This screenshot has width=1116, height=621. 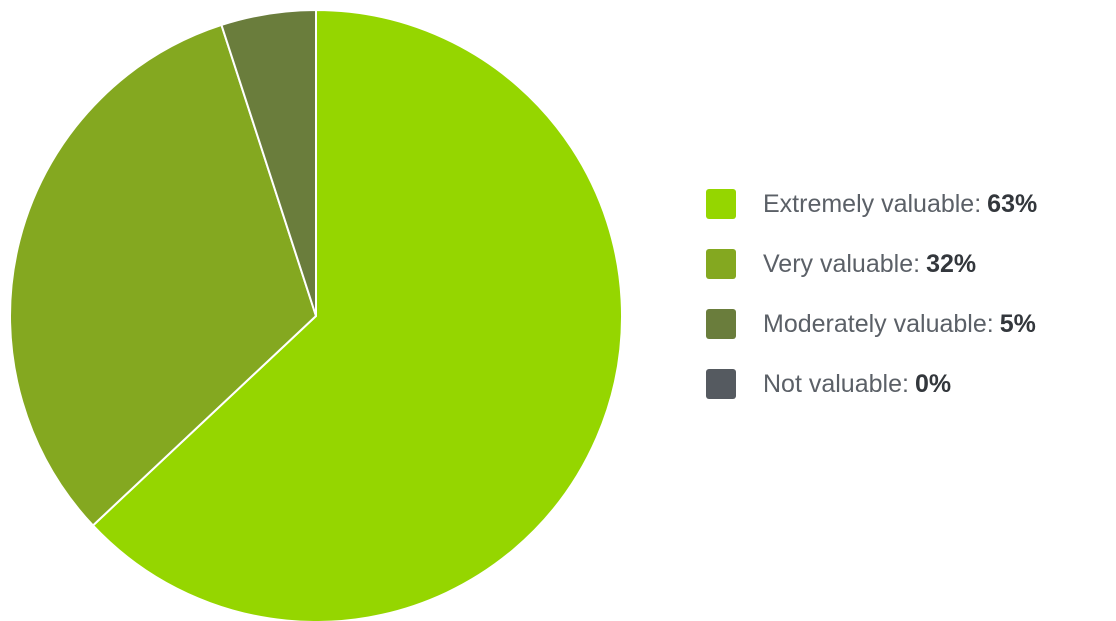 I want to click on legend-value: 0%, so click(x=933, y=383).